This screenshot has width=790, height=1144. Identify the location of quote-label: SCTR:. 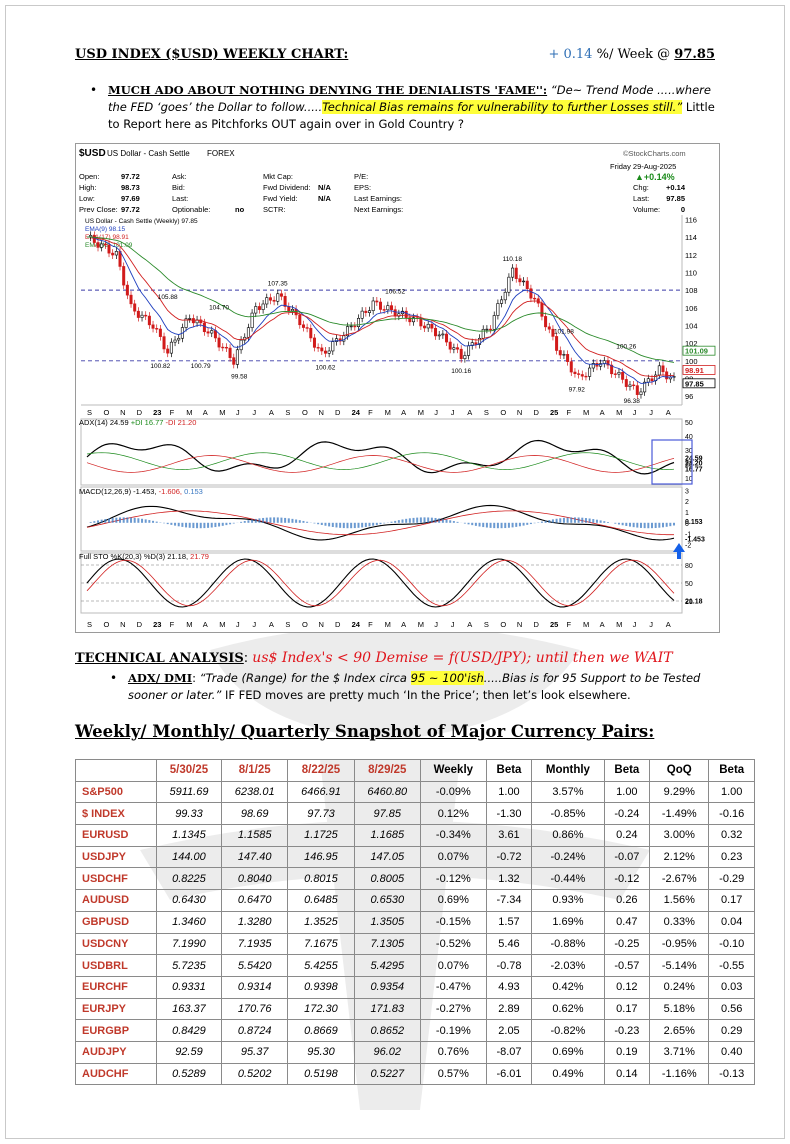
(274, 209).